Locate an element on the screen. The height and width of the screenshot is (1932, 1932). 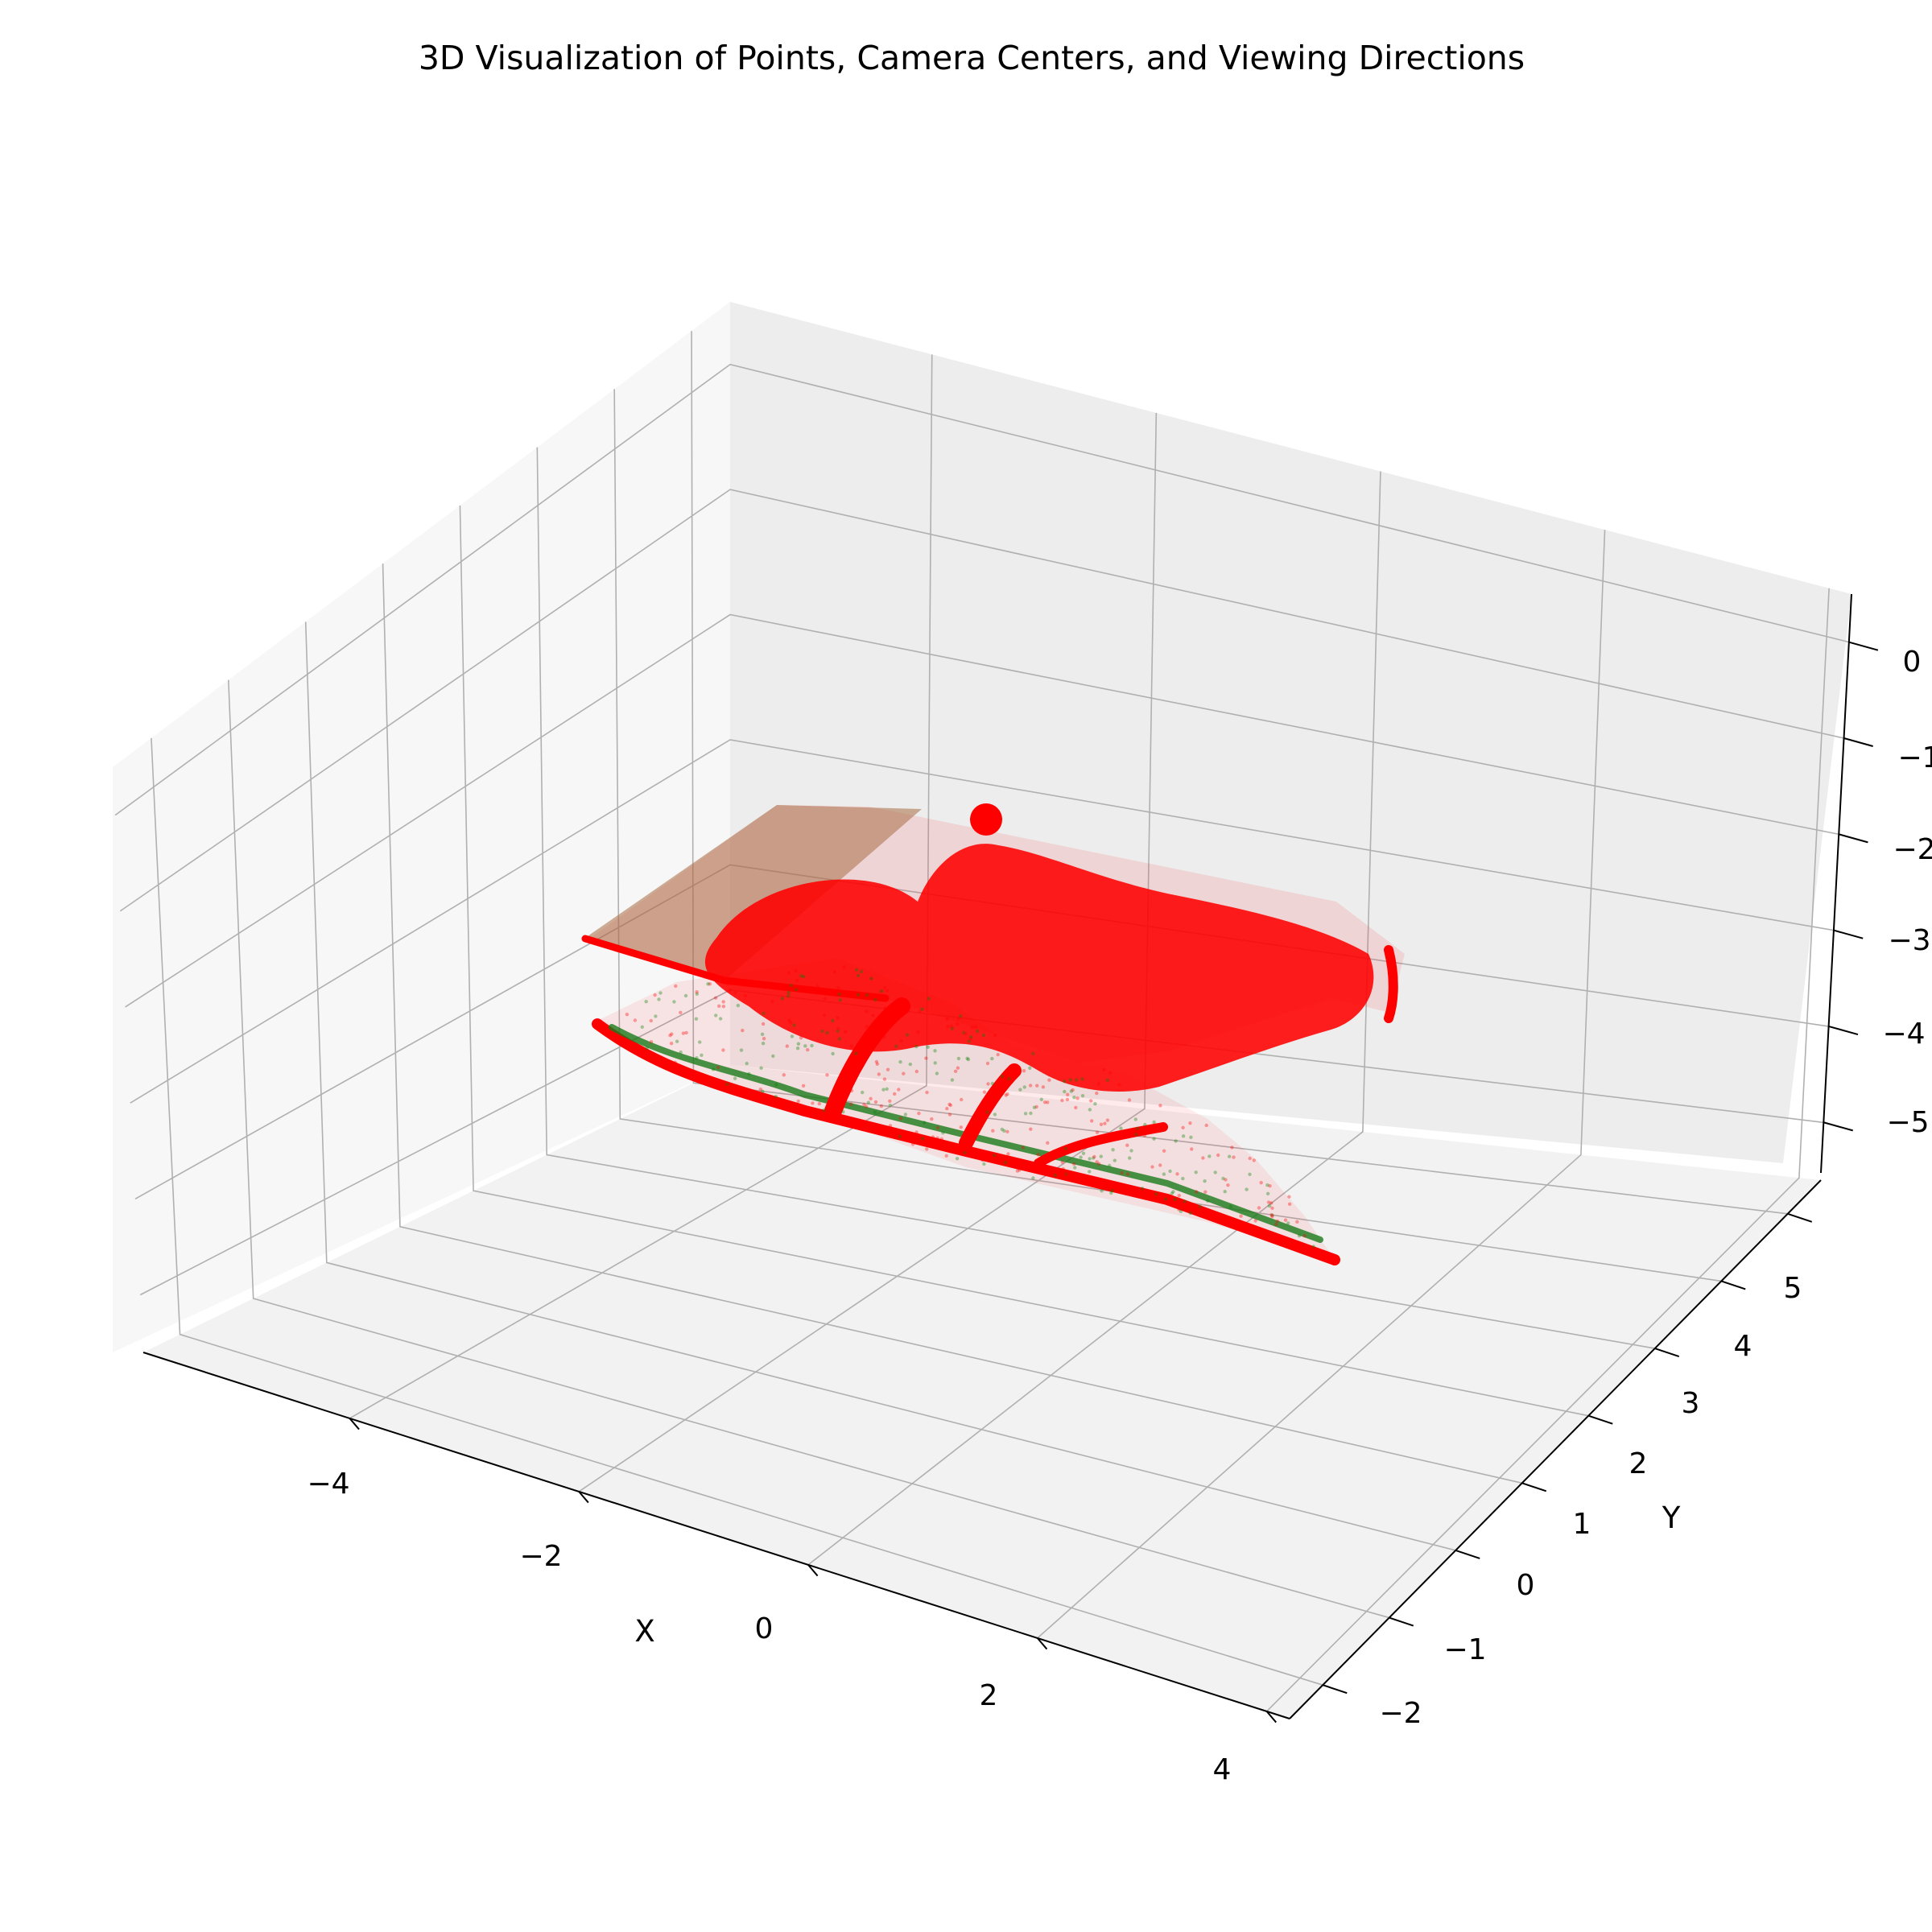
x-tick-label: −2 is located at coordinates (540, 1556).